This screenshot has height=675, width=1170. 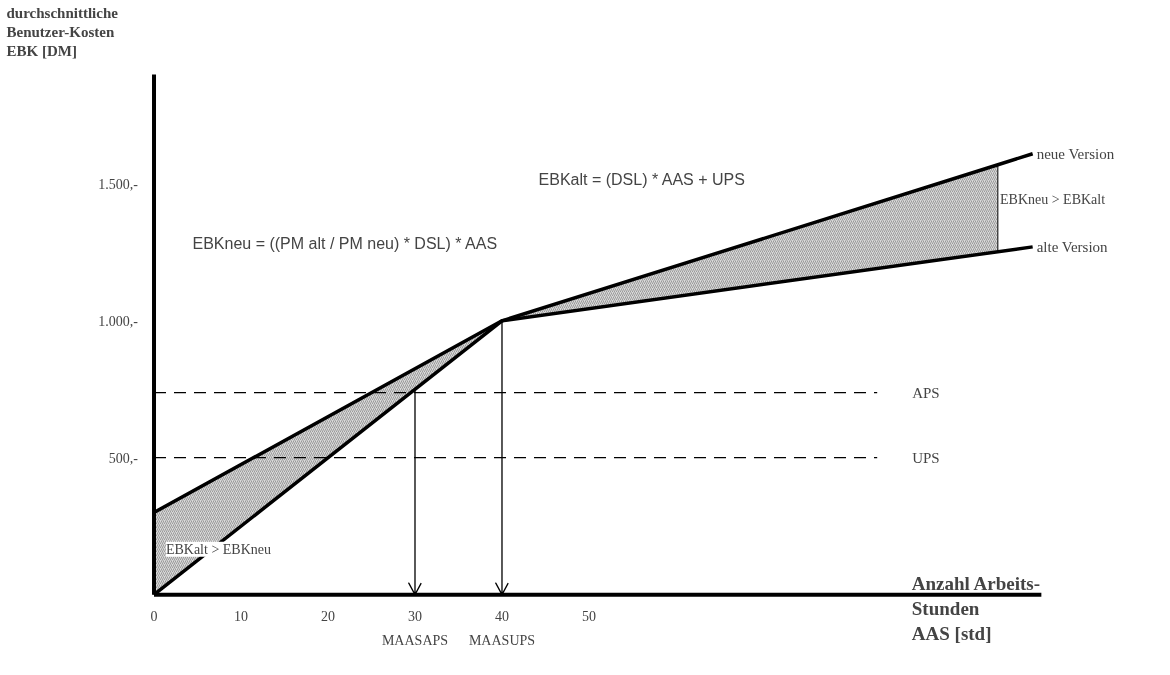 I want to click on text: MAASUPS, so click(x=502, y=641).